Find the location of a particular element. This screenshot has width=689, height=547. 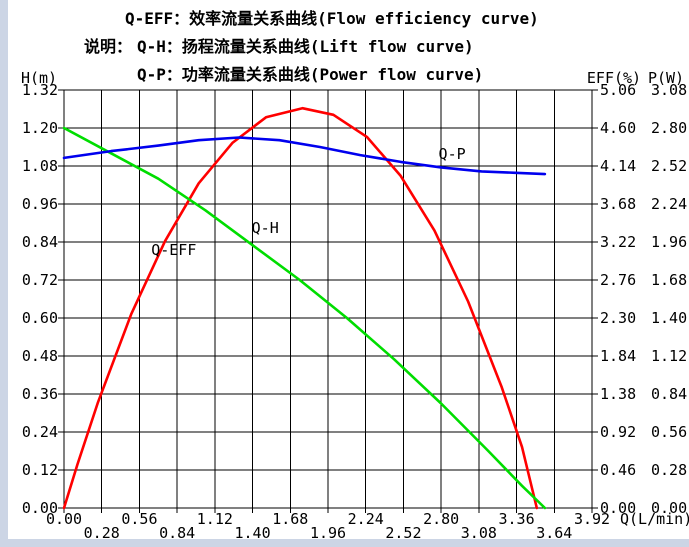

h-tick-label: 0.24 is located at coordinates (40, 432).